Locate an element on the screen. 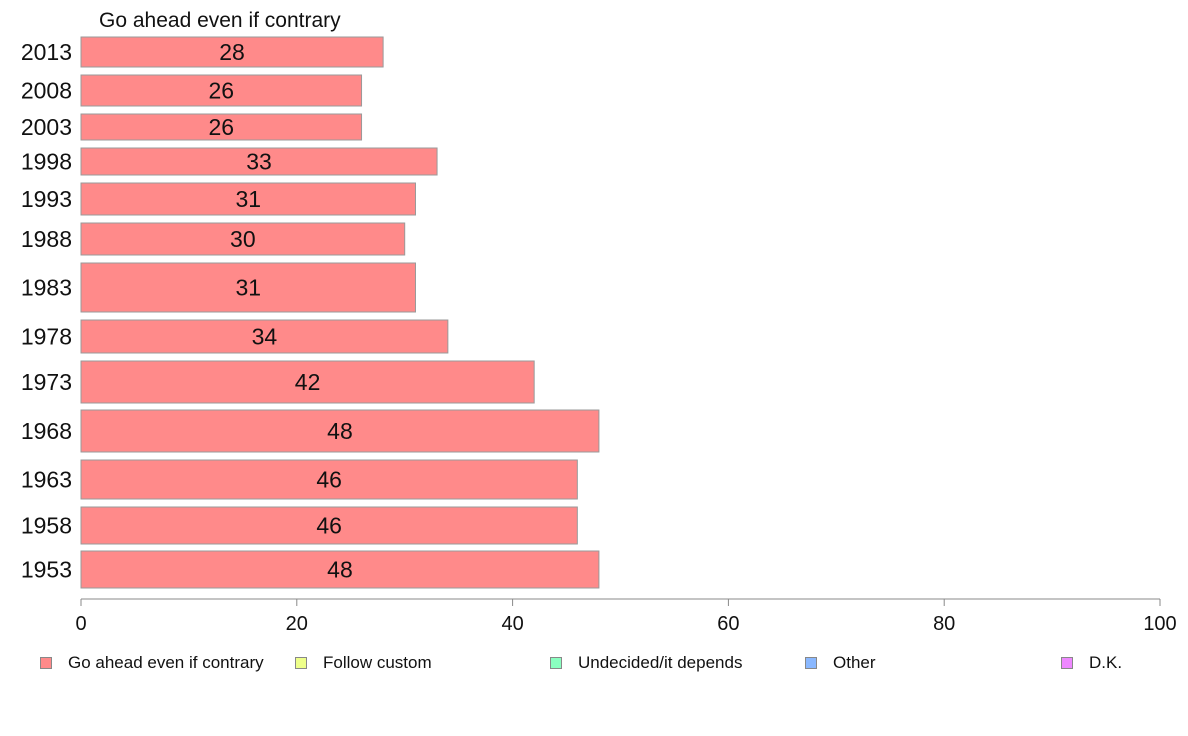 The height and width of the screenshot is (736, 1188). legend-label: Undecided/it depends is located at coordinates (660, 662).